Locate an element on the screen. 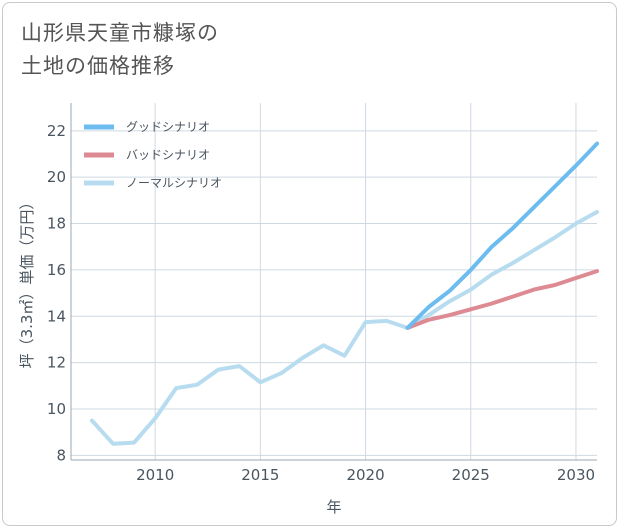  x-tick-label: 2025 is located at coordinates (471, 475).